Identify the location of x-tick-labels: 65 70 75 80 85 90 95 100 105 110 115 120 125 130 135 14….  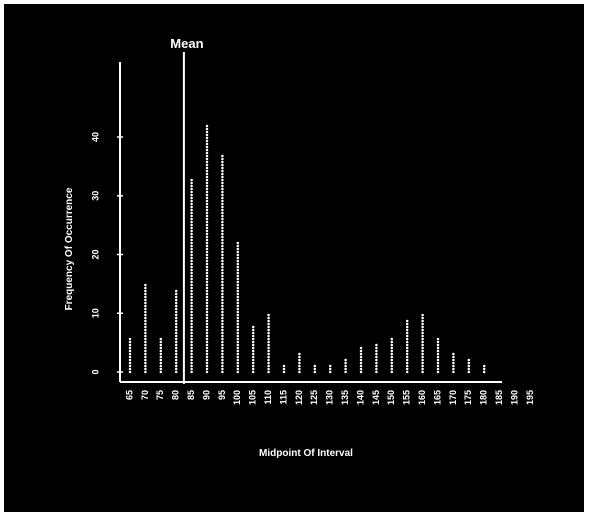
(329, 397).